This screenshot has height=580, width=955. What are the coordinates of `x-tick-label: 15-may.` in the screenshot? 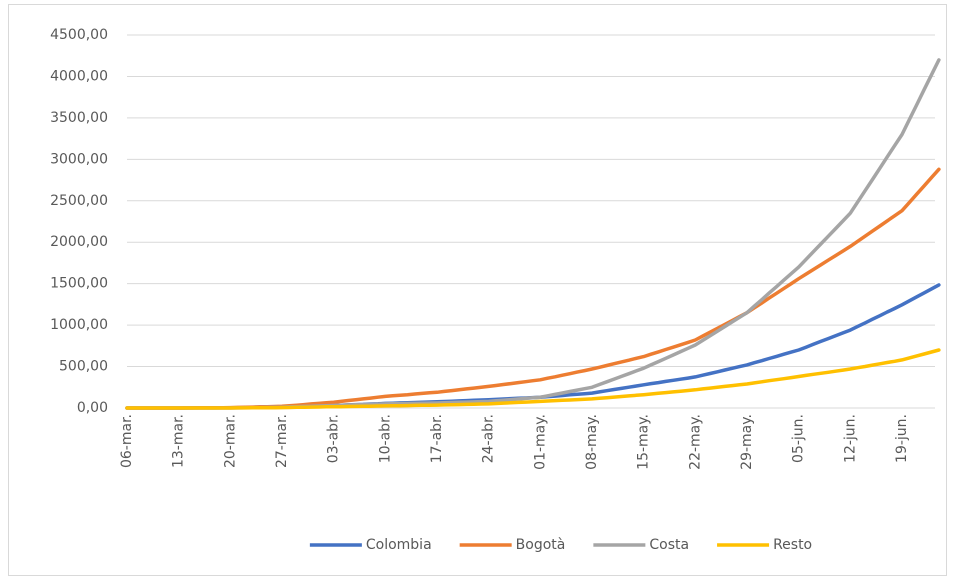 It's located at (644, 442).